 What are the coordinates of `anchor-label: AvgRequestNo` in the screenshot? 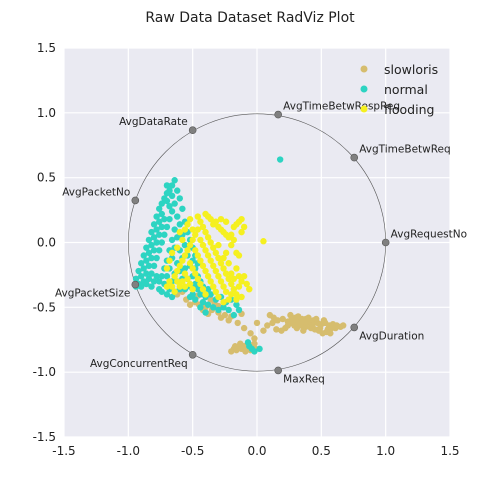 It's located at (429, 235).